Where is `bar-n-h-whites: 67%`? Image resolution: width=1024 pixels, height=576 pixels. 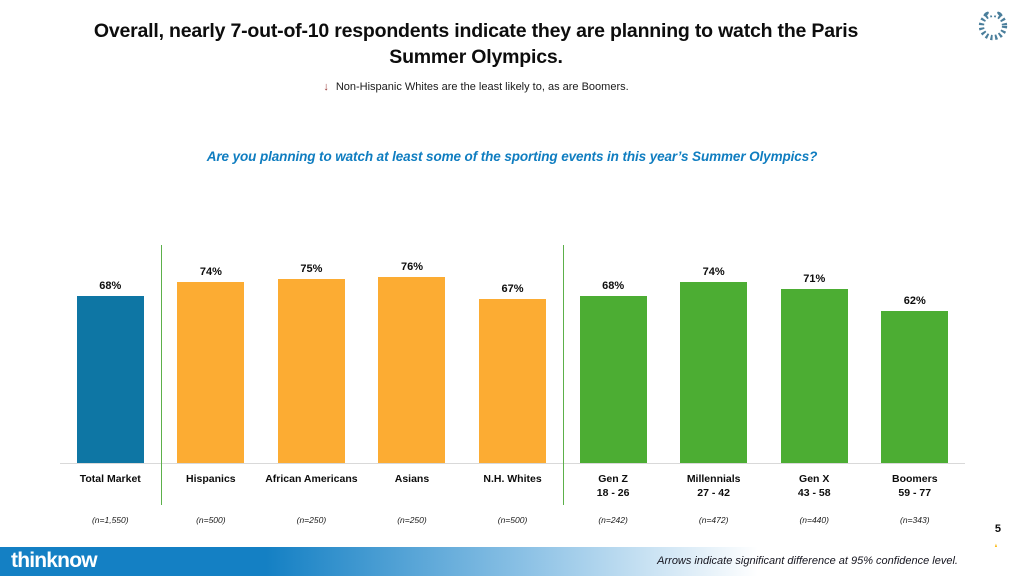 bar-n-h-whites: 67% is located at coordinates (513, 373).